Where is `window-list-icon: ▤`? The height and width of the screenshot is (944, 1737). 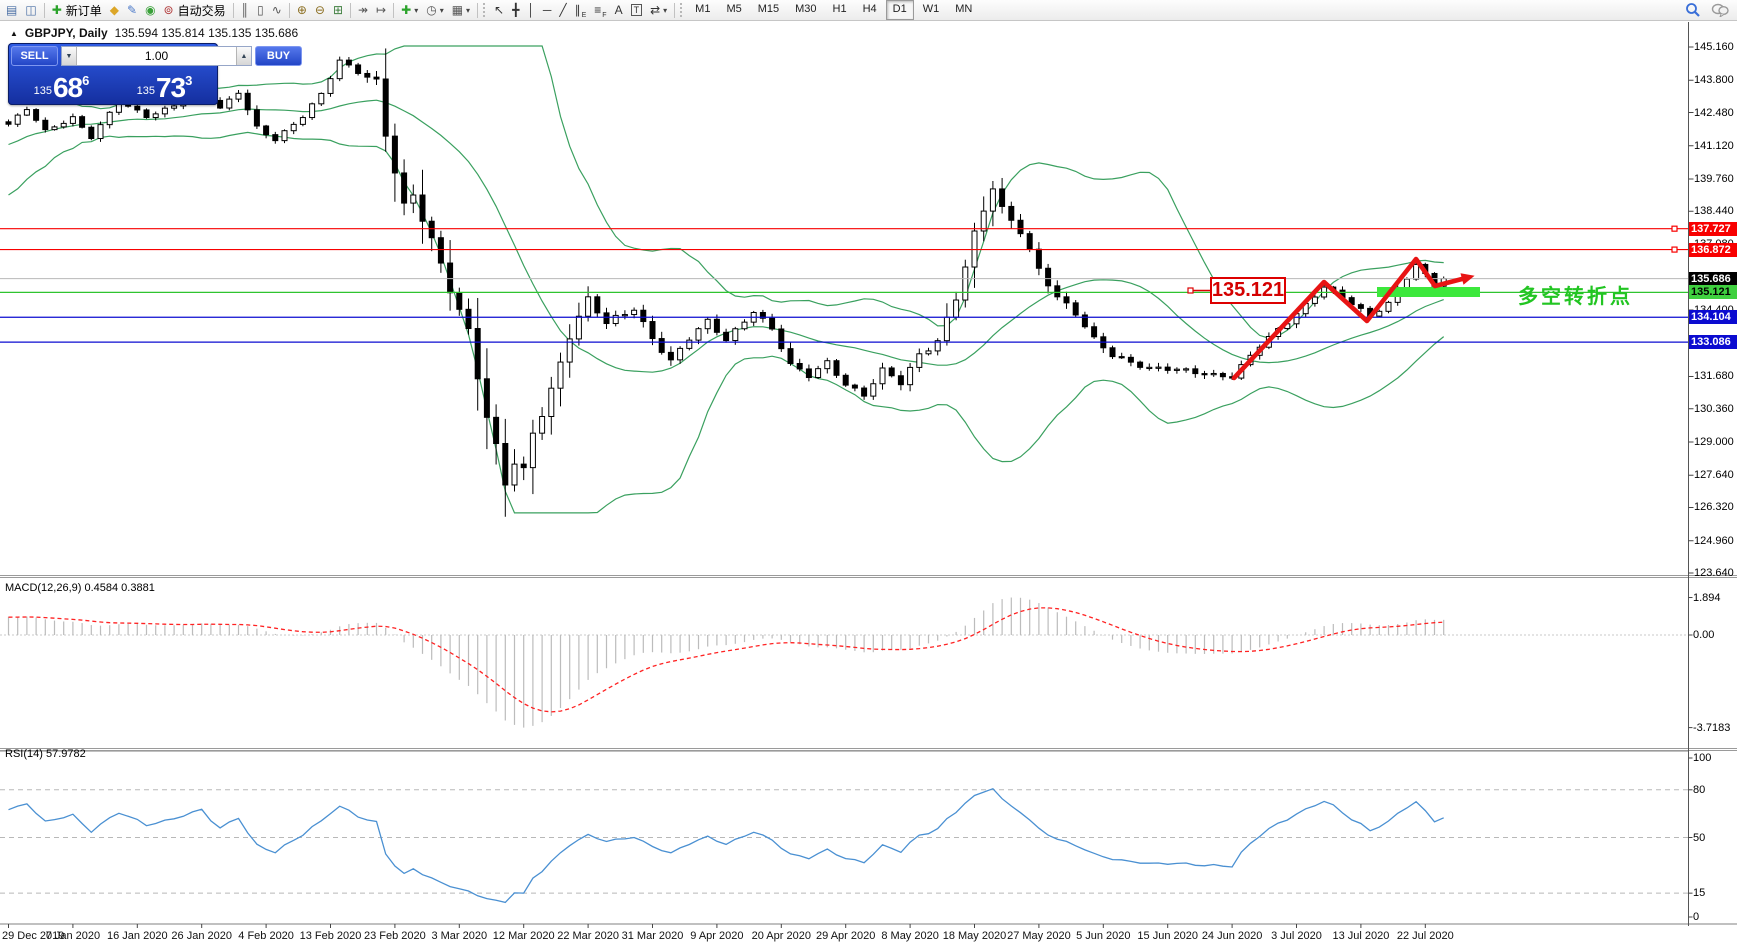 window-list-icon: ▤ is located at coordinates (11, 10).